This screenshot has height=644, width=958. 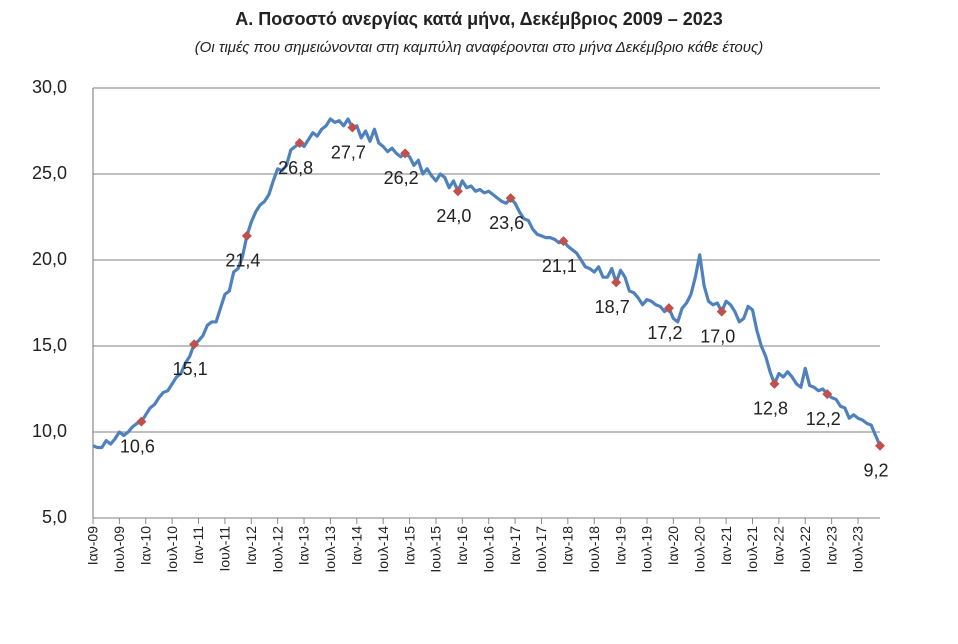 What do you see at coordinates (330, 549) in the screenshot?
I see `x-tick-label: Ιουλ-13` at bounding box center [330, 549].